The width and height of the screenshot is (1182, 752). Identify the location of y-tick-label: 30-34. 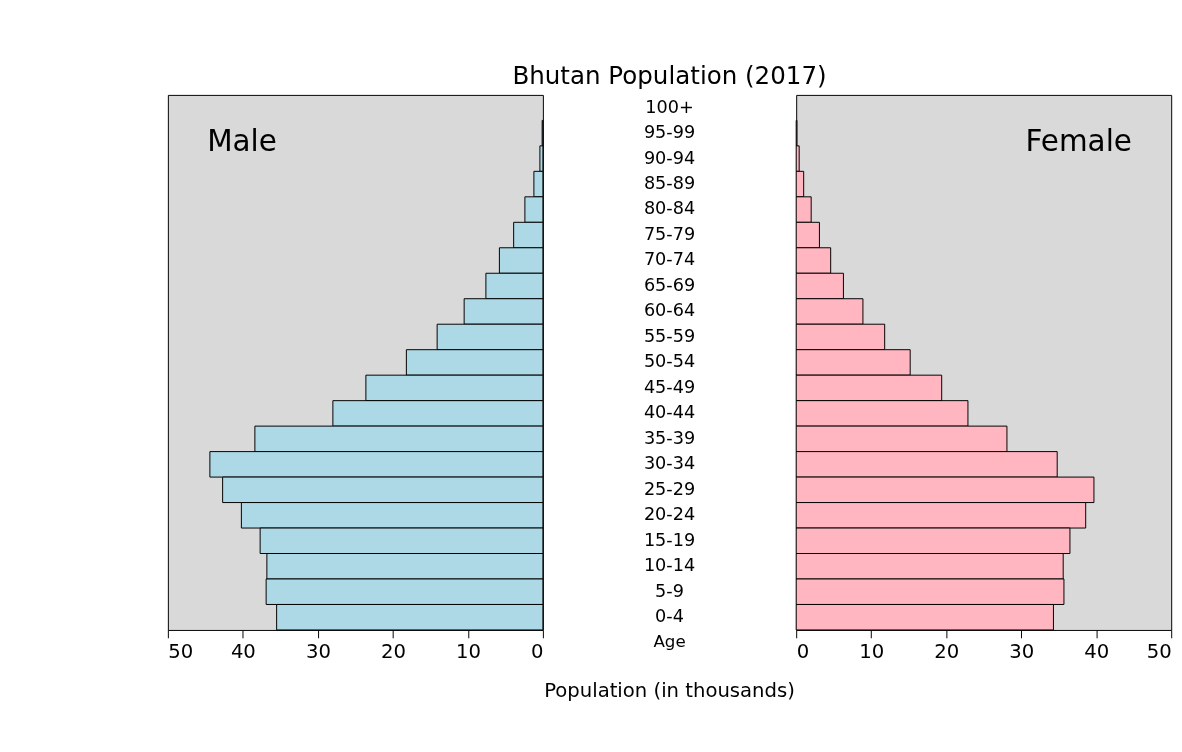
(669, 463).